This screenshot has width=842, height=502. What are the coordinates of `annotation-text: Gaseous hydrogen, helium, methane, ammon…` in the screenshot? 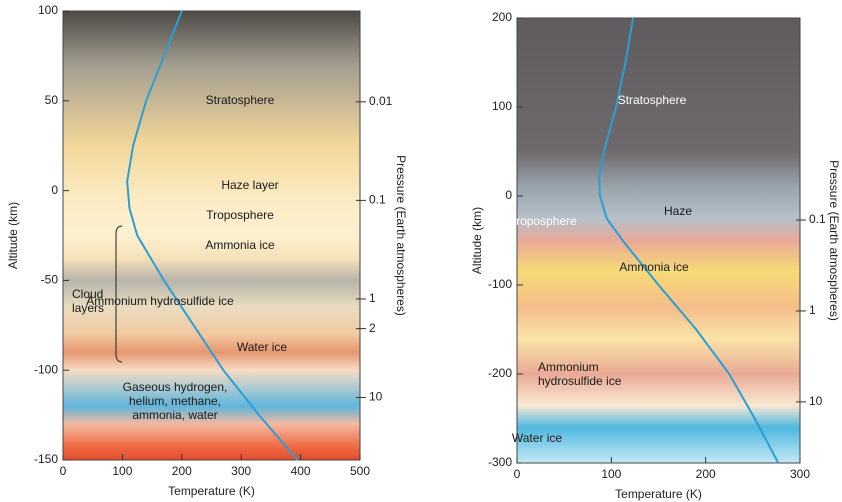 It's located at (175, 401).